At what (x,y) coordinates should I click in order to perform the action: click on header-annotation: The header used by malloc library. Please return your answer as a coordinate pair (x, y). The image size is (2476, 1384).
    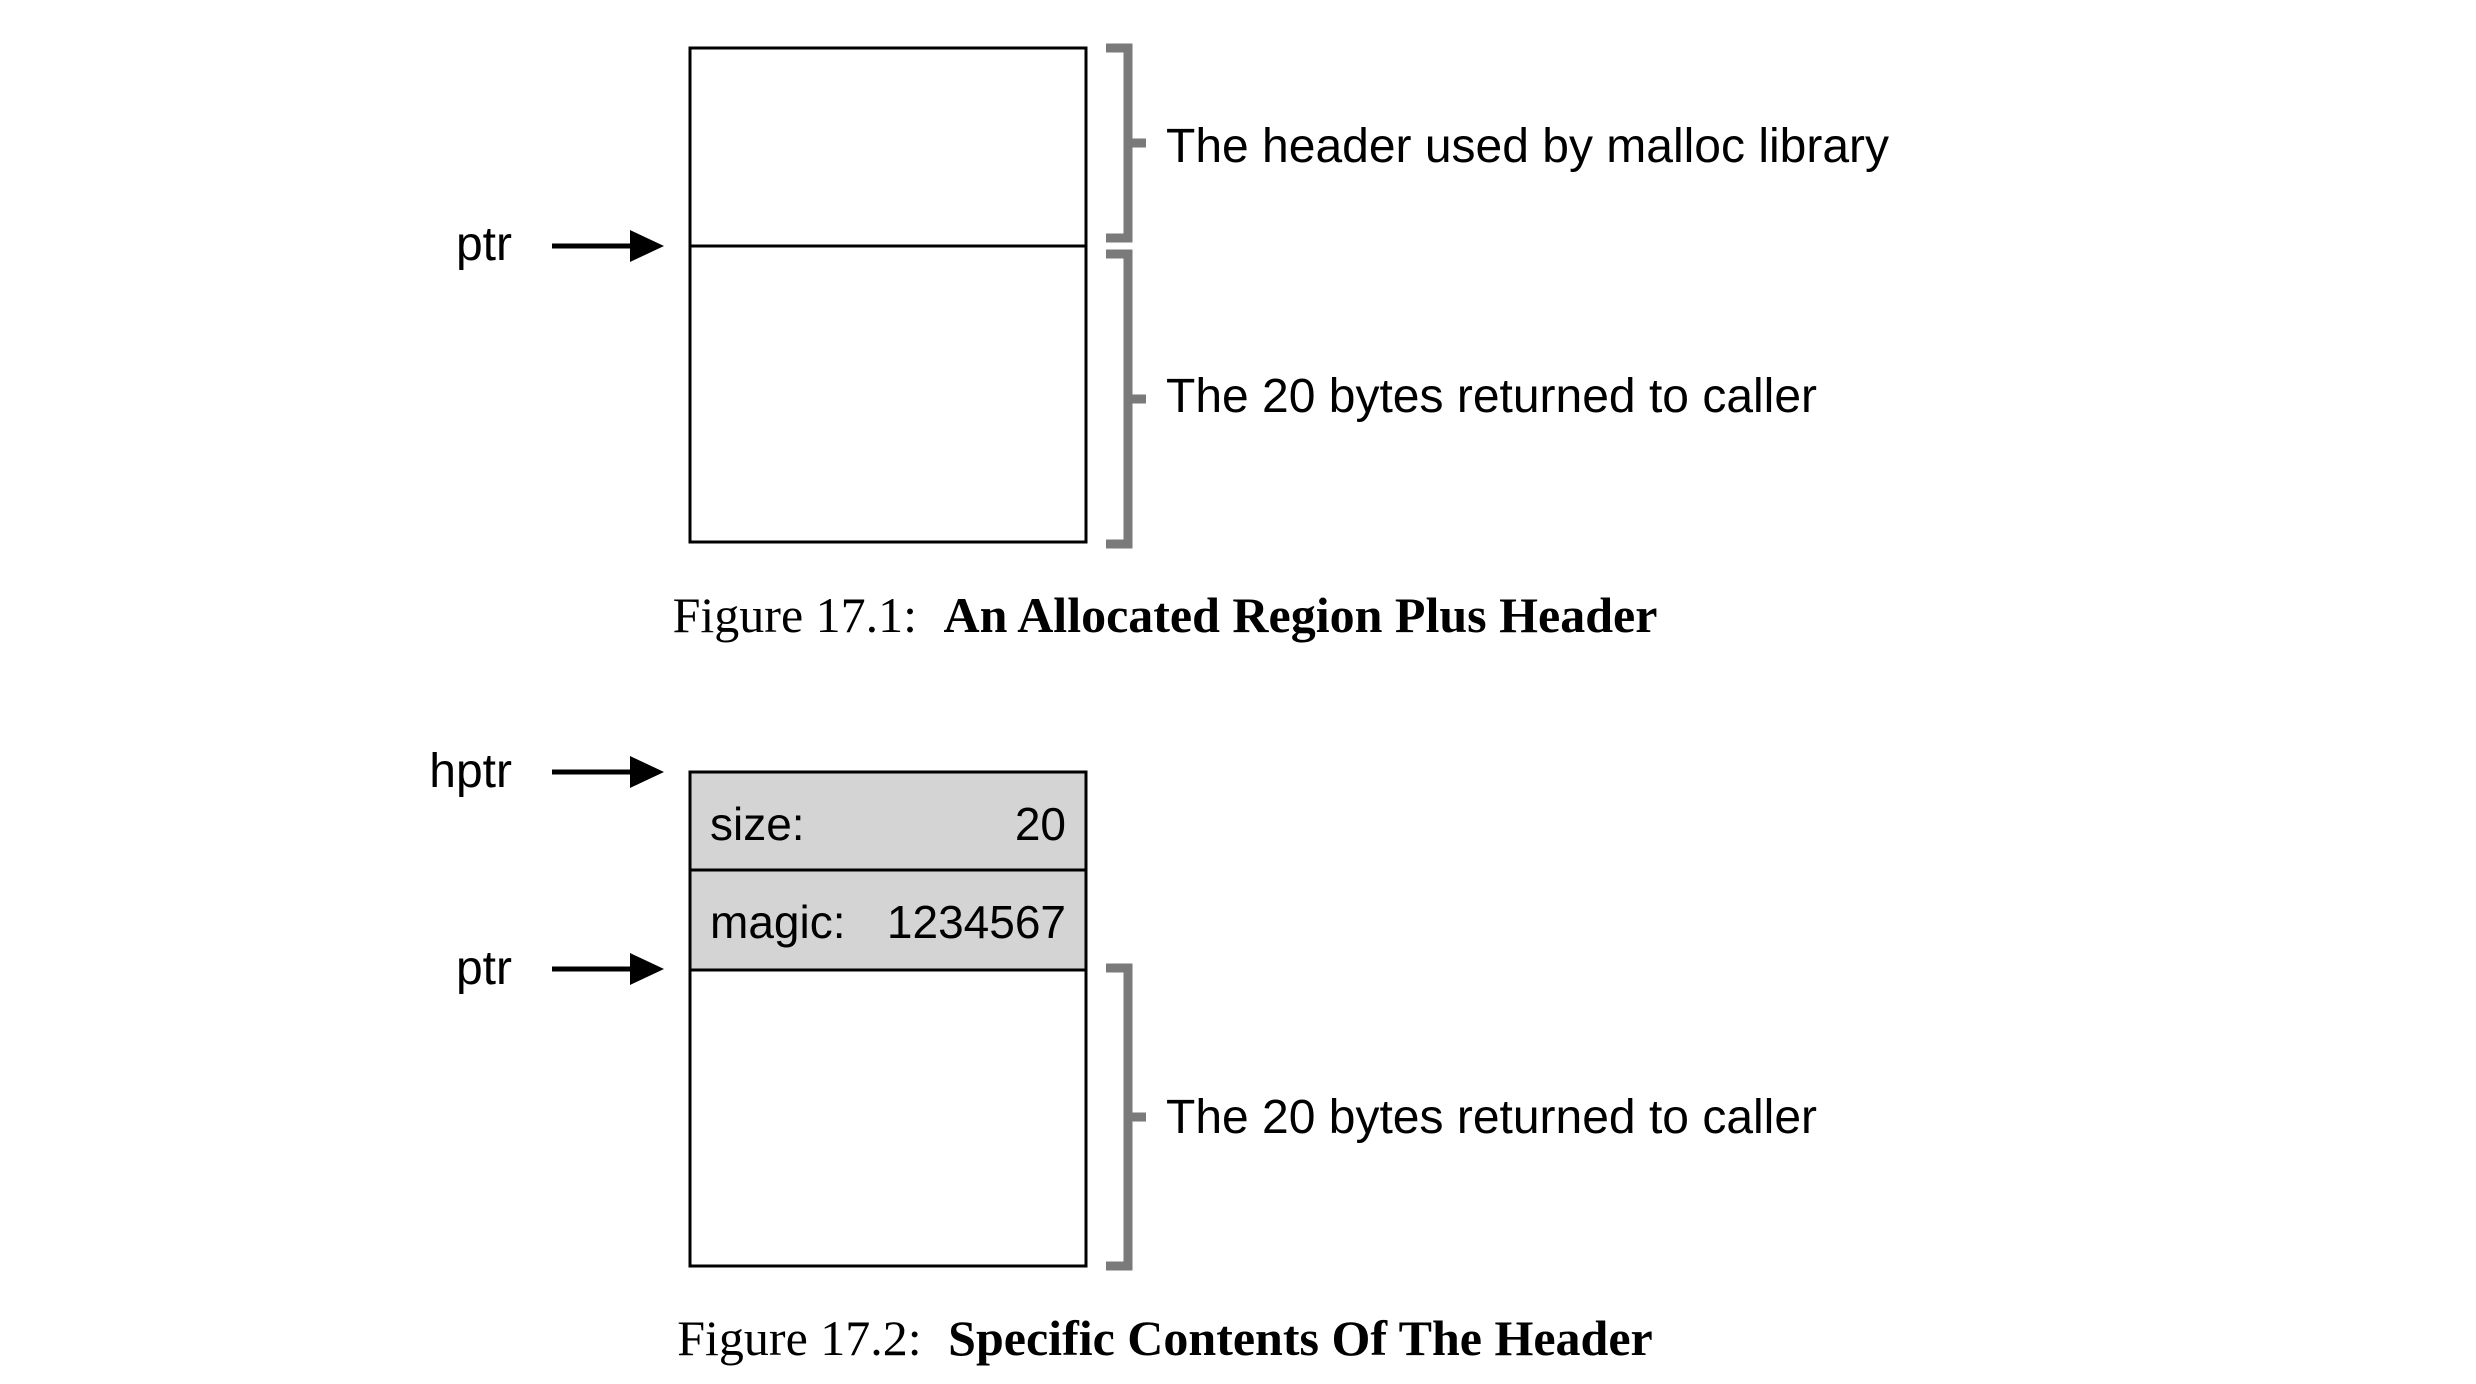
    Looking at the image, I should click on (1527, 146).